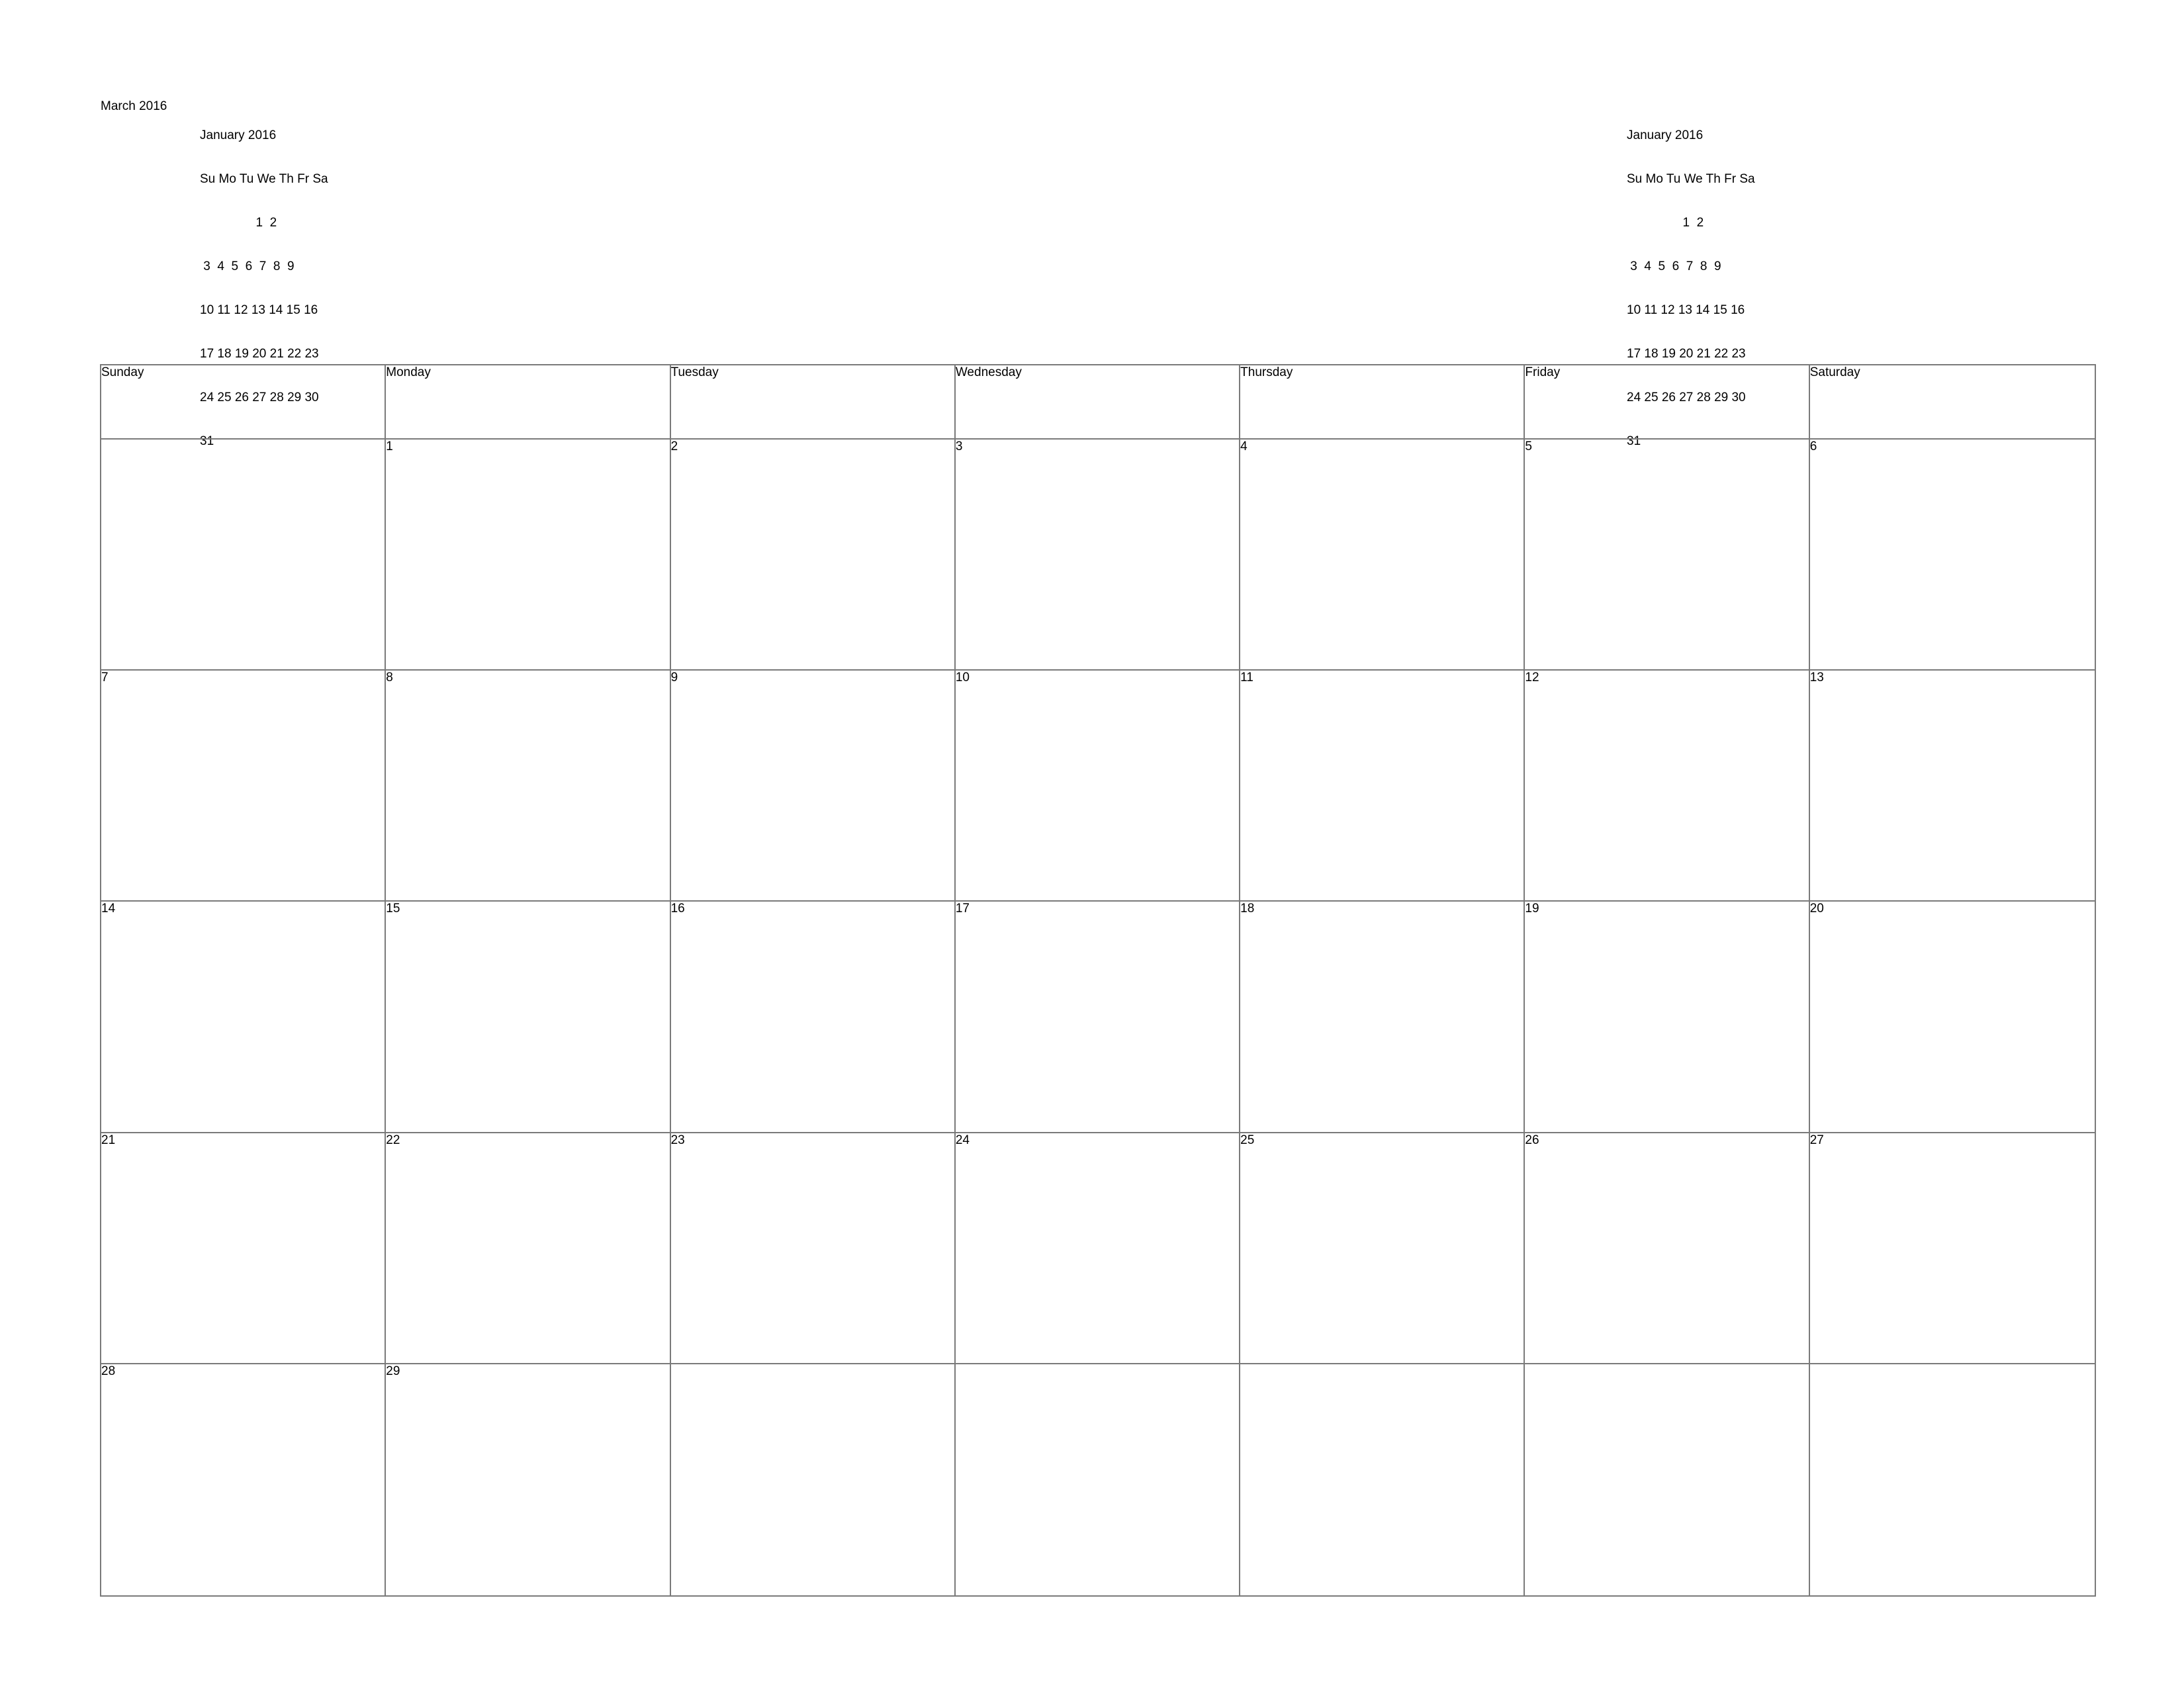 The width and height of the screenshot is (2184, 1688). What do you see at coordinates (528, 1479) in the screenshot?
I see `day-cell: 29` at bounding box center [528, 1479].